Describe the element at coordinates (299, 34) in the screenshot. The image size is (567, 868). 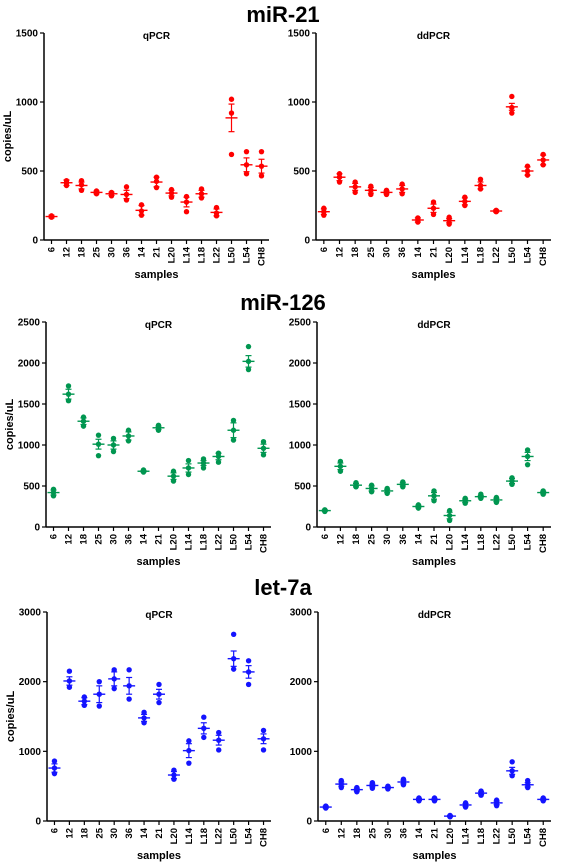
I see `y-tick-label: 1500` at that location.